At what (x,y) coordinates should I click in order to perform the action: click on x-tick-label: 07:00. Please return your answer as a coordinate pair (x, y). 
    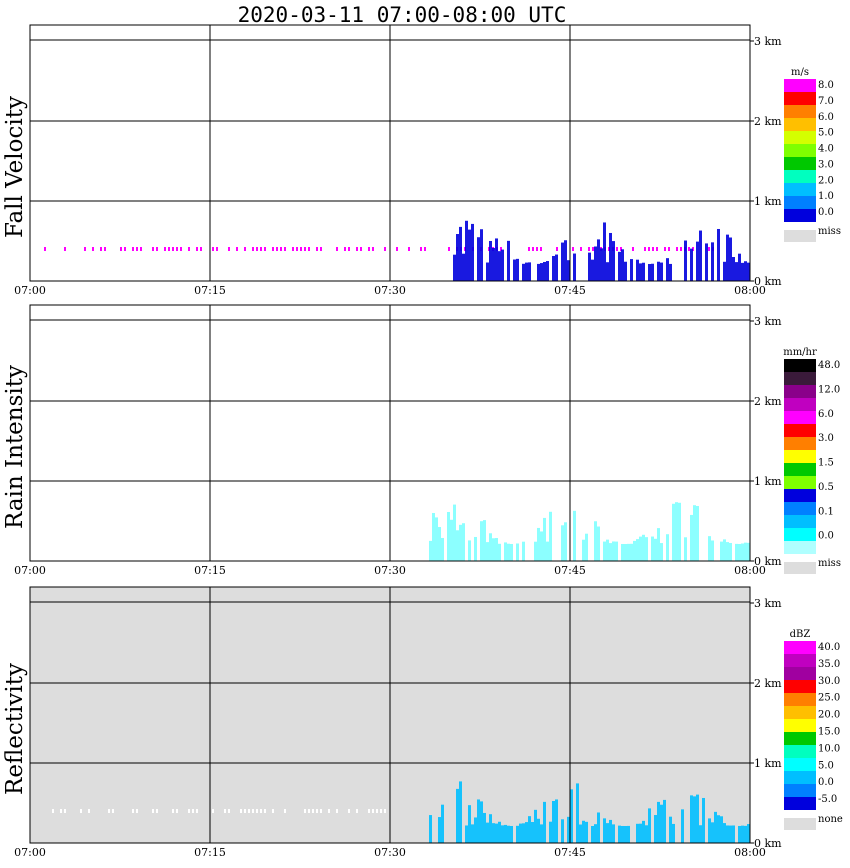
    Looking at the image, I should click on (30, 852).